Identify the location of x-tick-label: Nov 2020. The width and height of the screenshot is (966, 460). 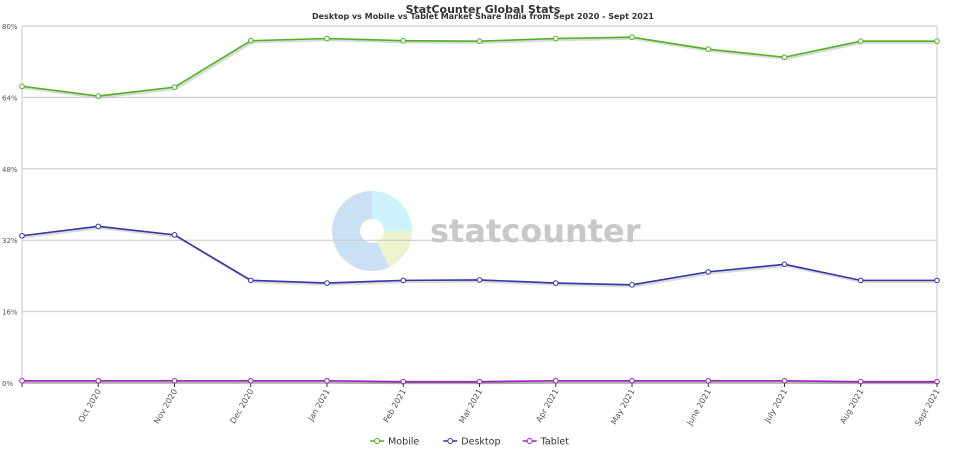
(165, 407).